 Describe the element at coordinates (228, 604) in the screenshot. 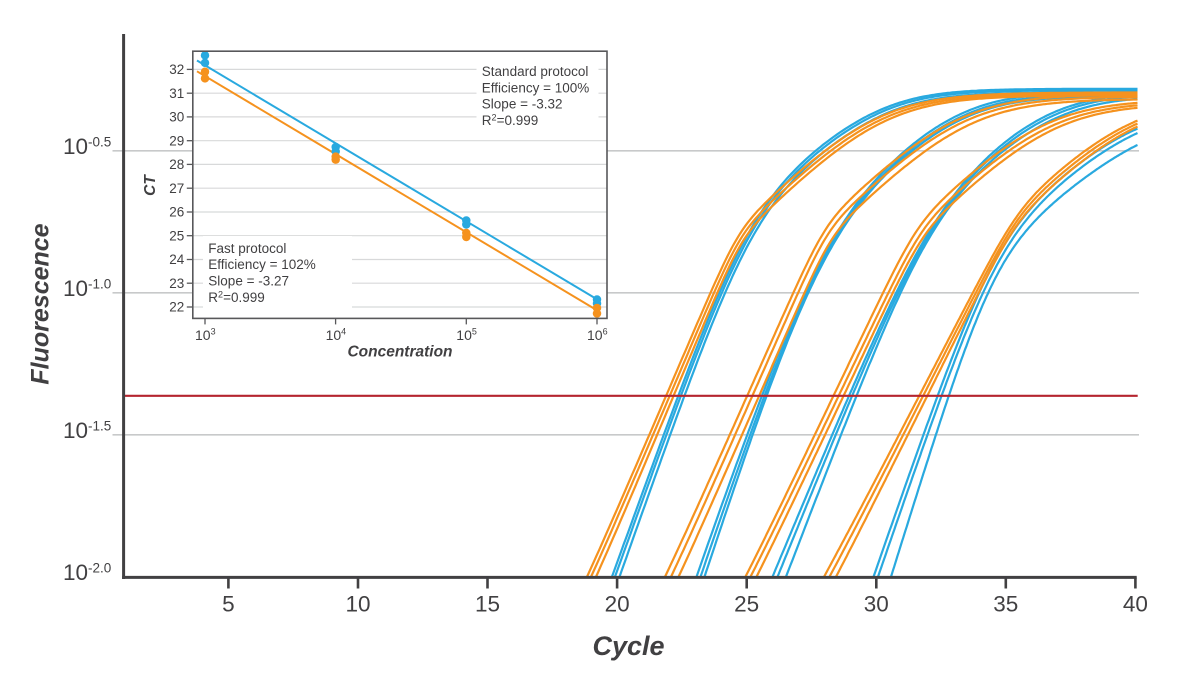

I see `svg-text: 5` at that location.